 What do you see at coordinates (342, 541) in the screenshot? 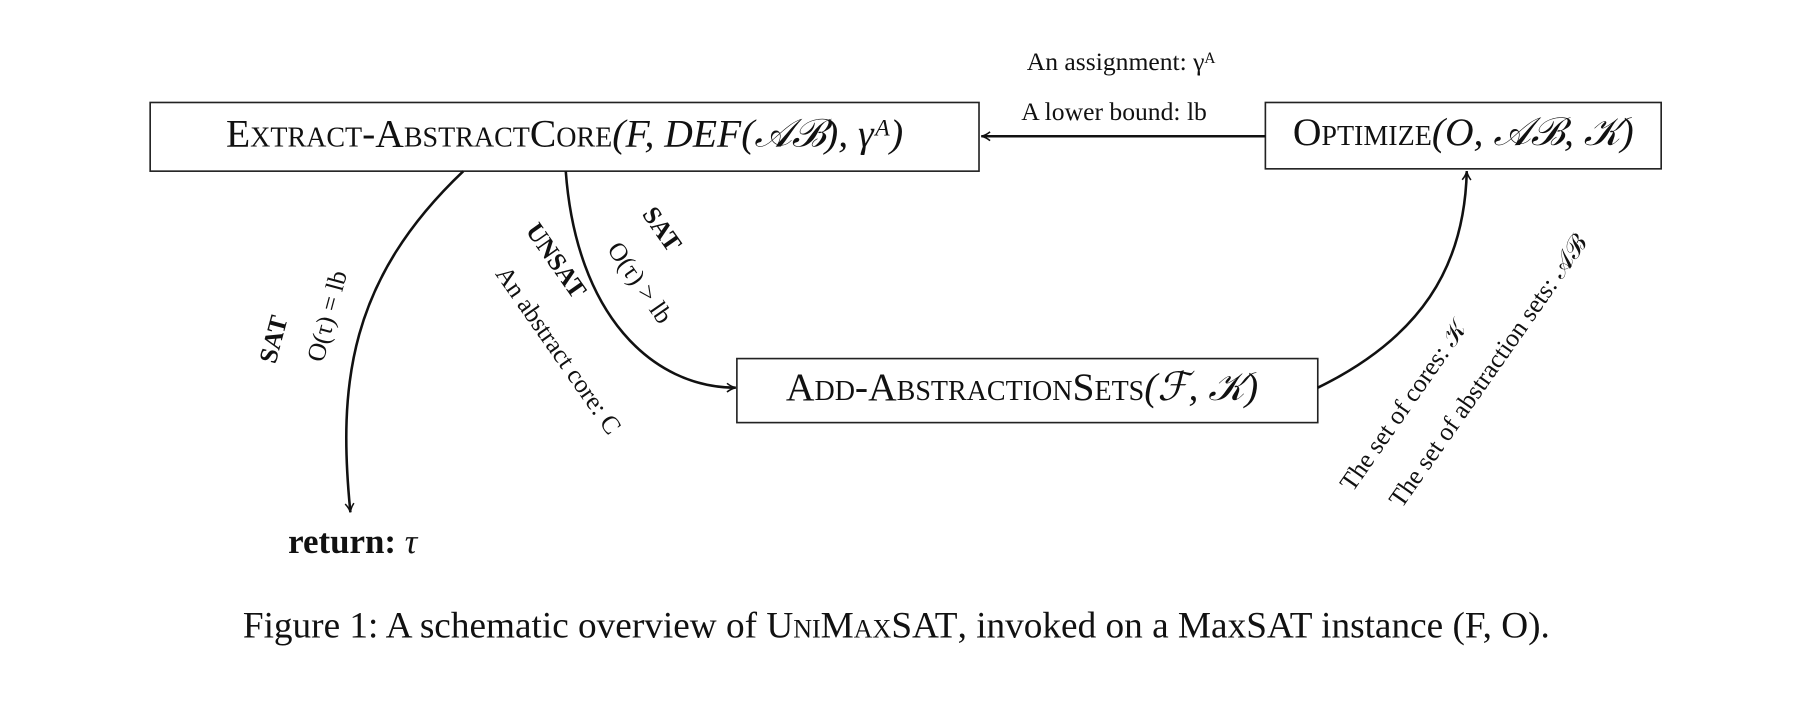
I see `return-keyword: return:` at bounding box center [342, 541].